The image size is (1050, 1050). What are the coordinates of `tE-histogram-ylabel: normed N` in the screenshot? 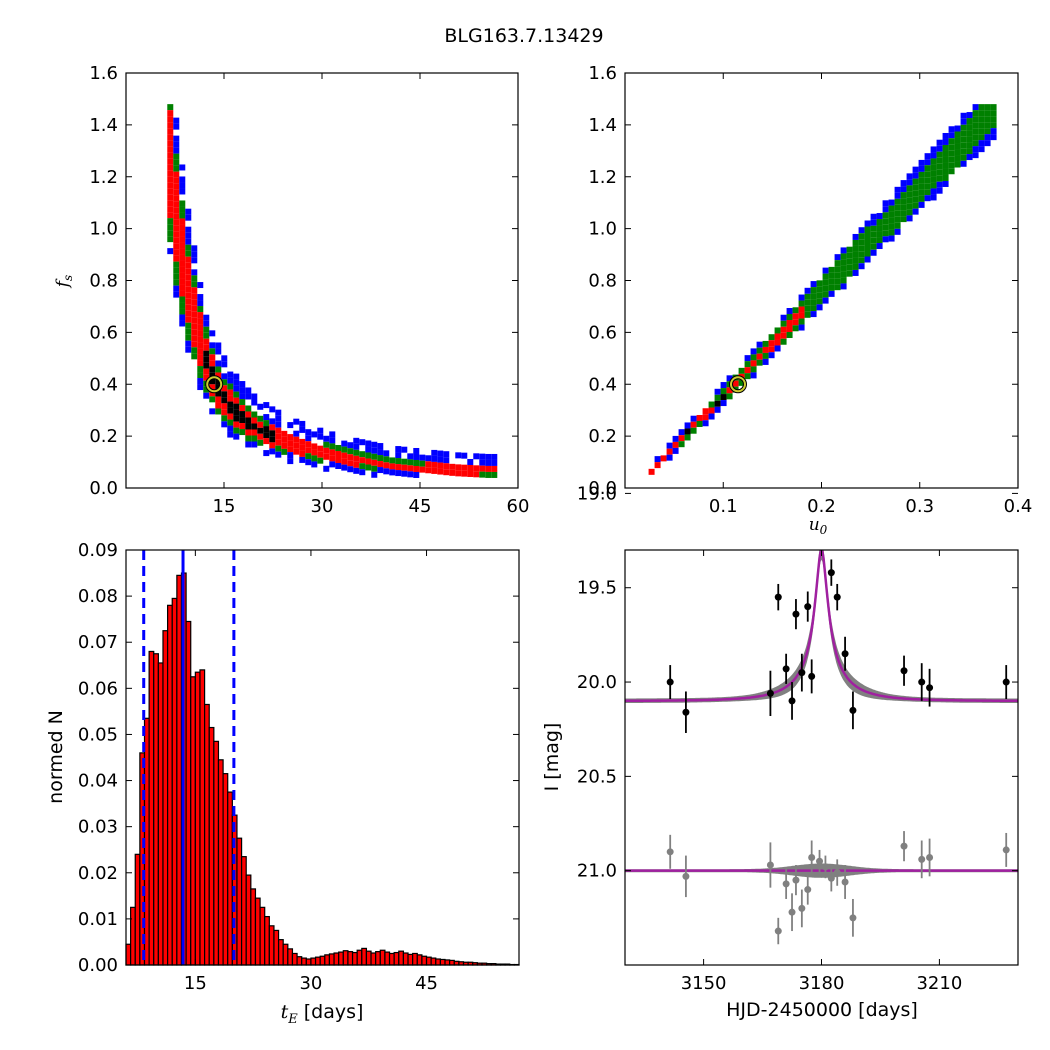 It's located at (56, 757).